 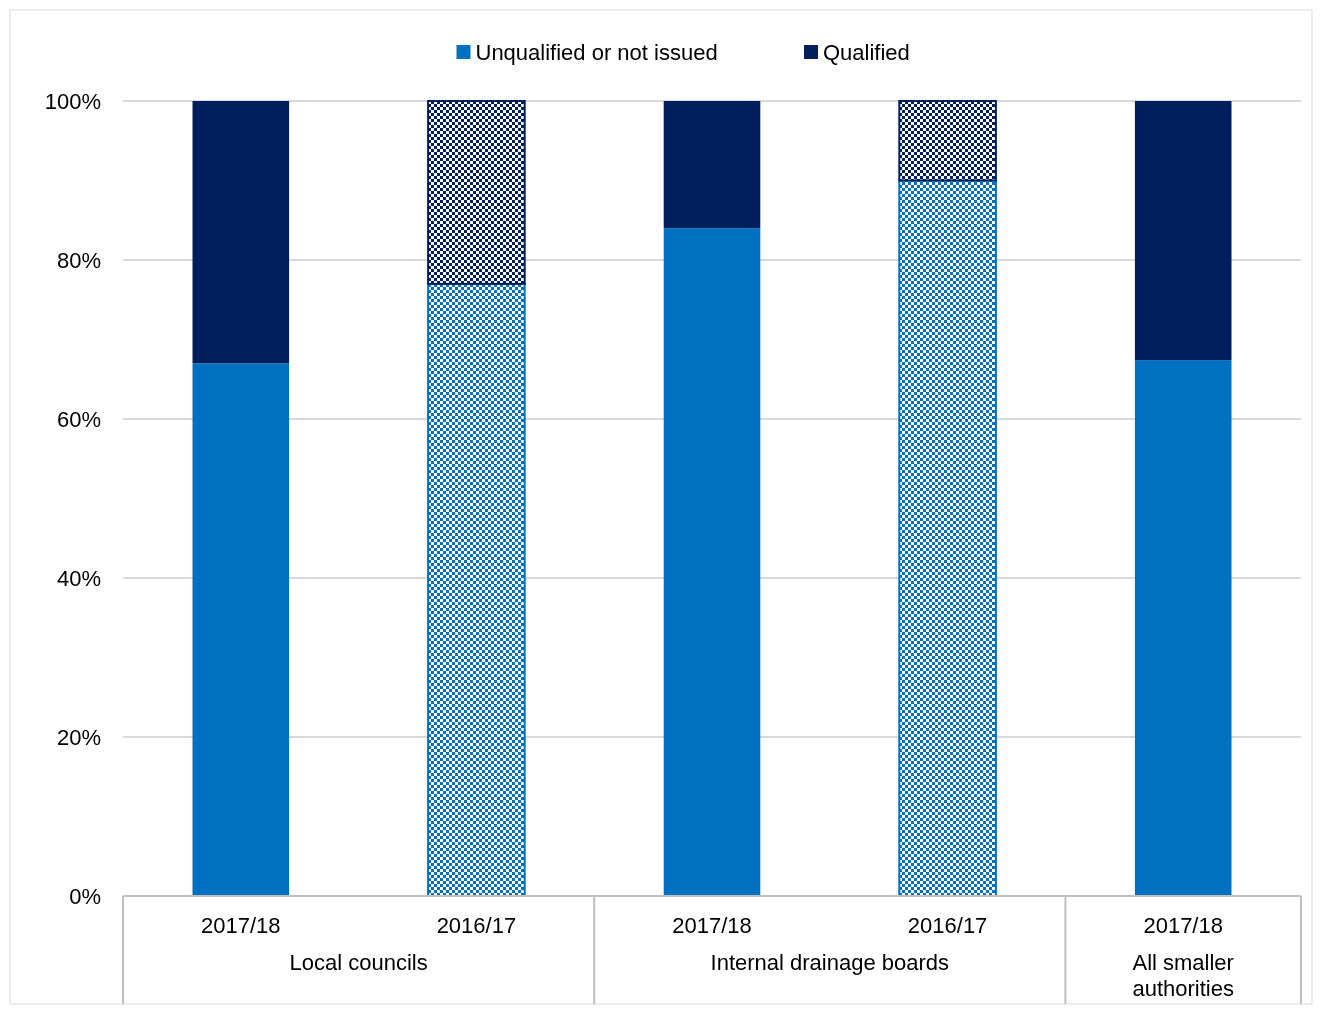 What do you see at coordinates (85, 896) in the screenshot?
I see `y-tick-label: 0%` at bounding box center [85, 896].